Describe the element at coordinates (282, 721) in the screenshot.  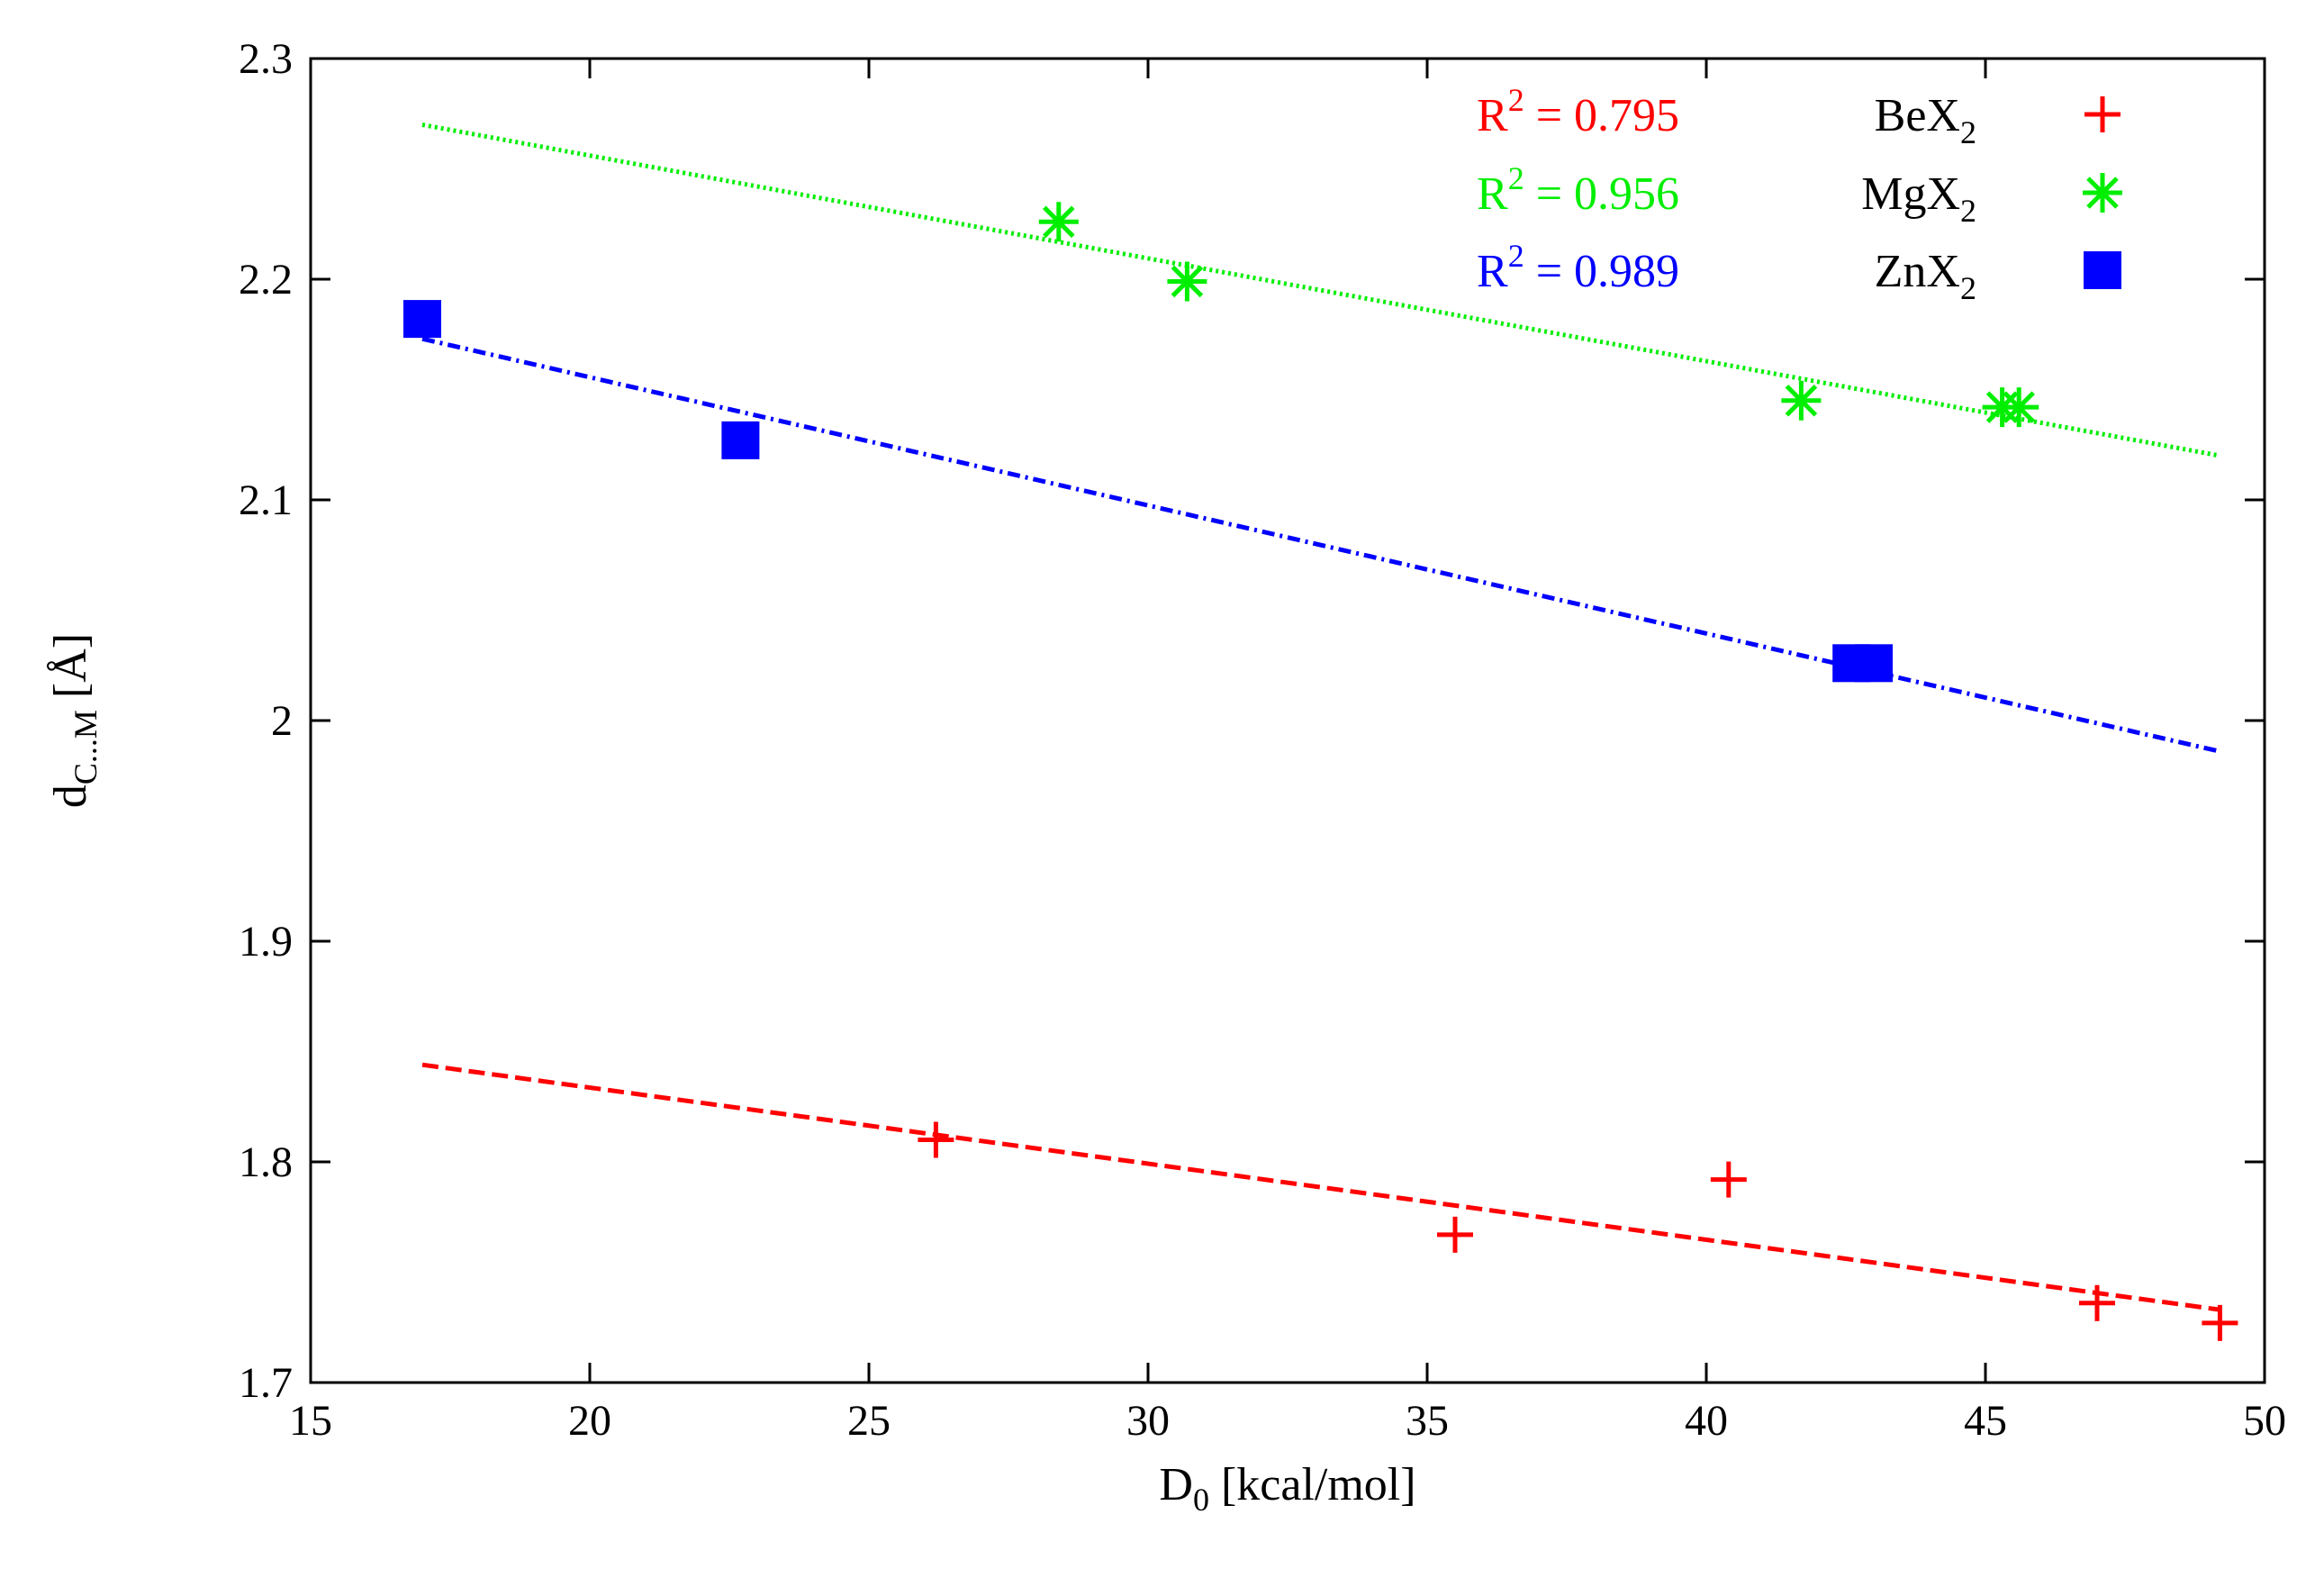
I see `y-tick-label: 2` at that location.